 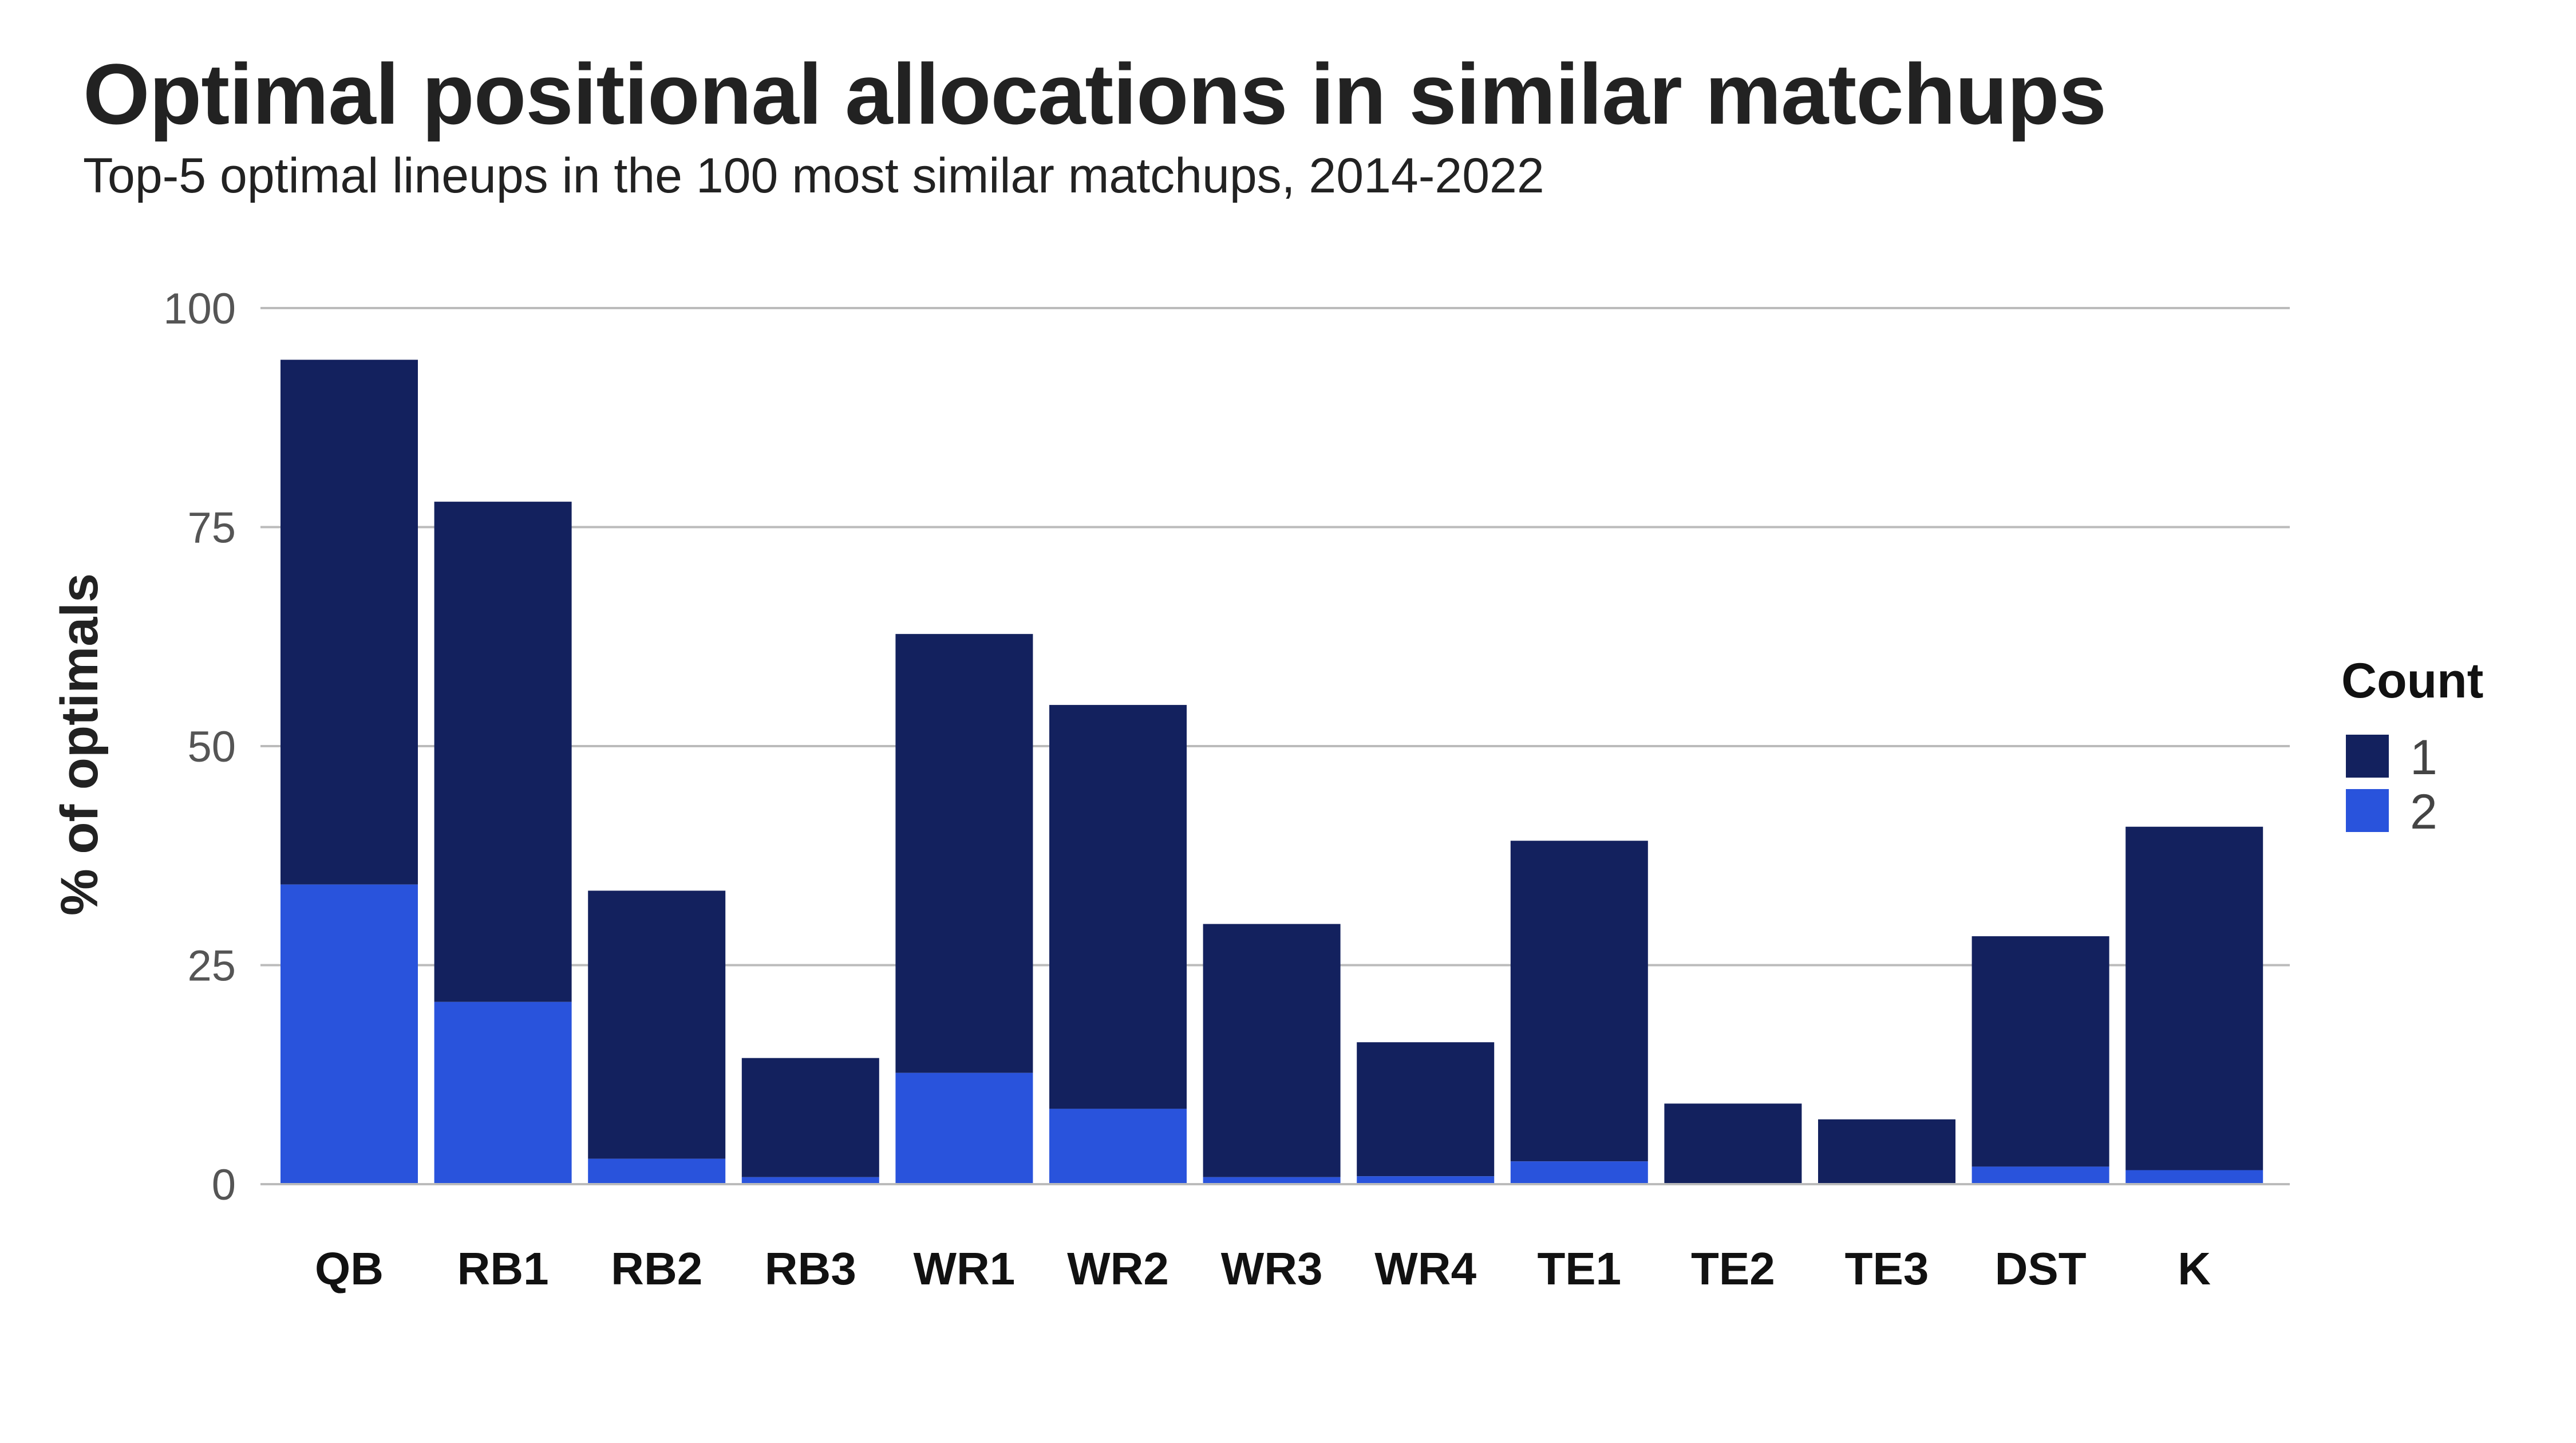 I want to click on x-tick-label-te2: TE2, so click(x=1733, y=1268).